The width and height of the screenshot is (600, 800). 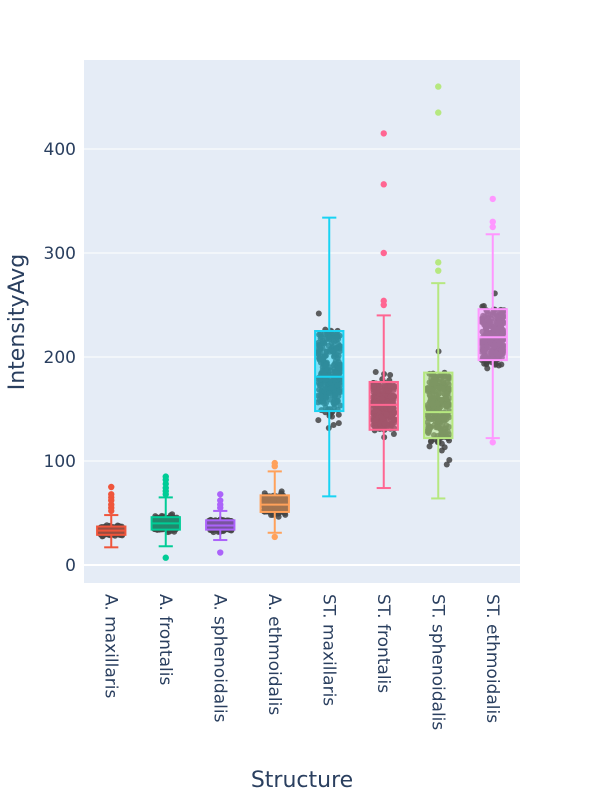 What do you see at coordinates (60, 150) in the screenshot?
I see `y-tick-label-400: 400` at bounding box center [60, 150].